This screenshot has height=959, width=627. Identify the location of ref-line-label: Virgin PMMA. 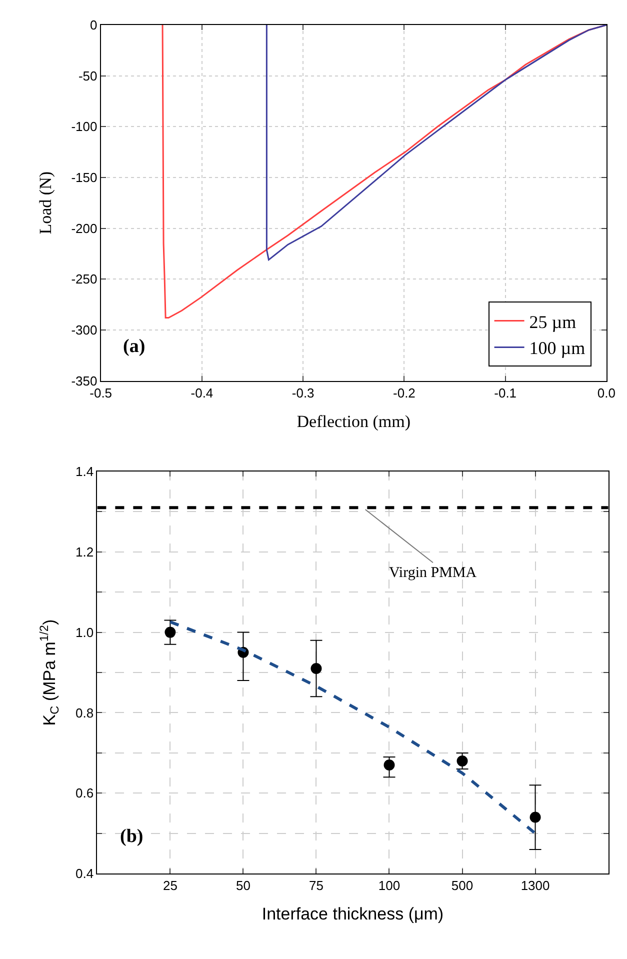
(433, 573).